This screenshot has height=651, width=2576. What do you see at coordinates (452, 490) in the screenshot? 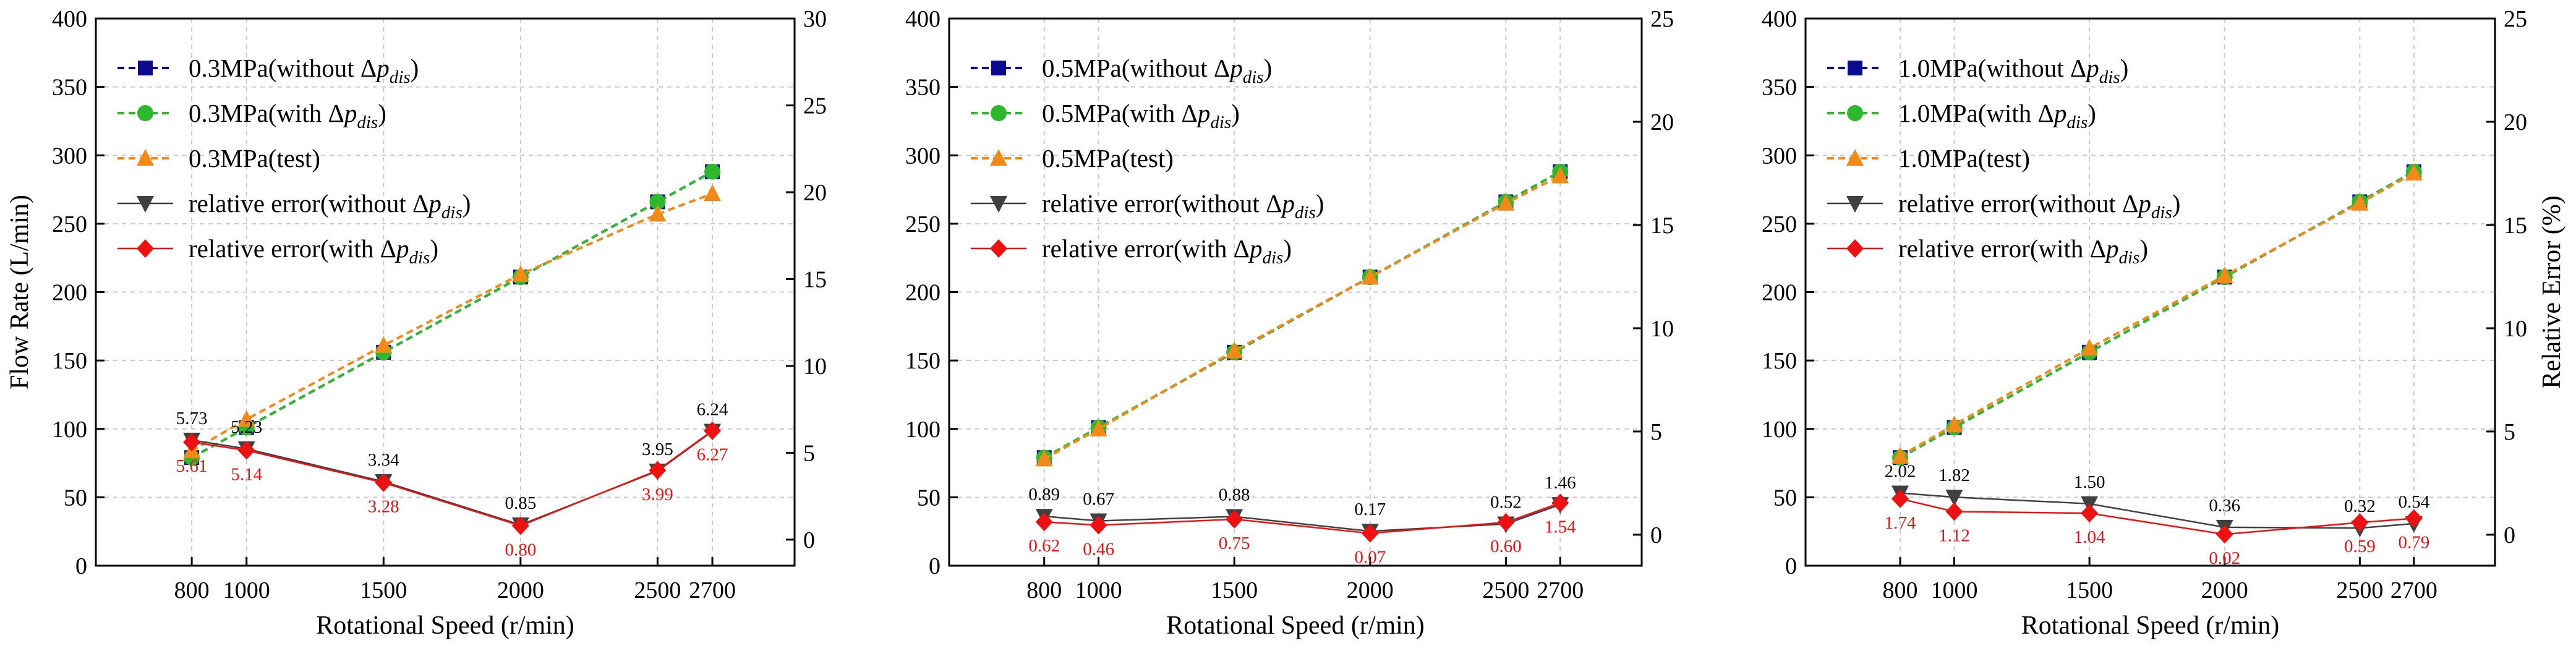
I see `series-5: 5.61 5.14 3.28 0.80 3.99 6.27` at bounding box center [452, 490].